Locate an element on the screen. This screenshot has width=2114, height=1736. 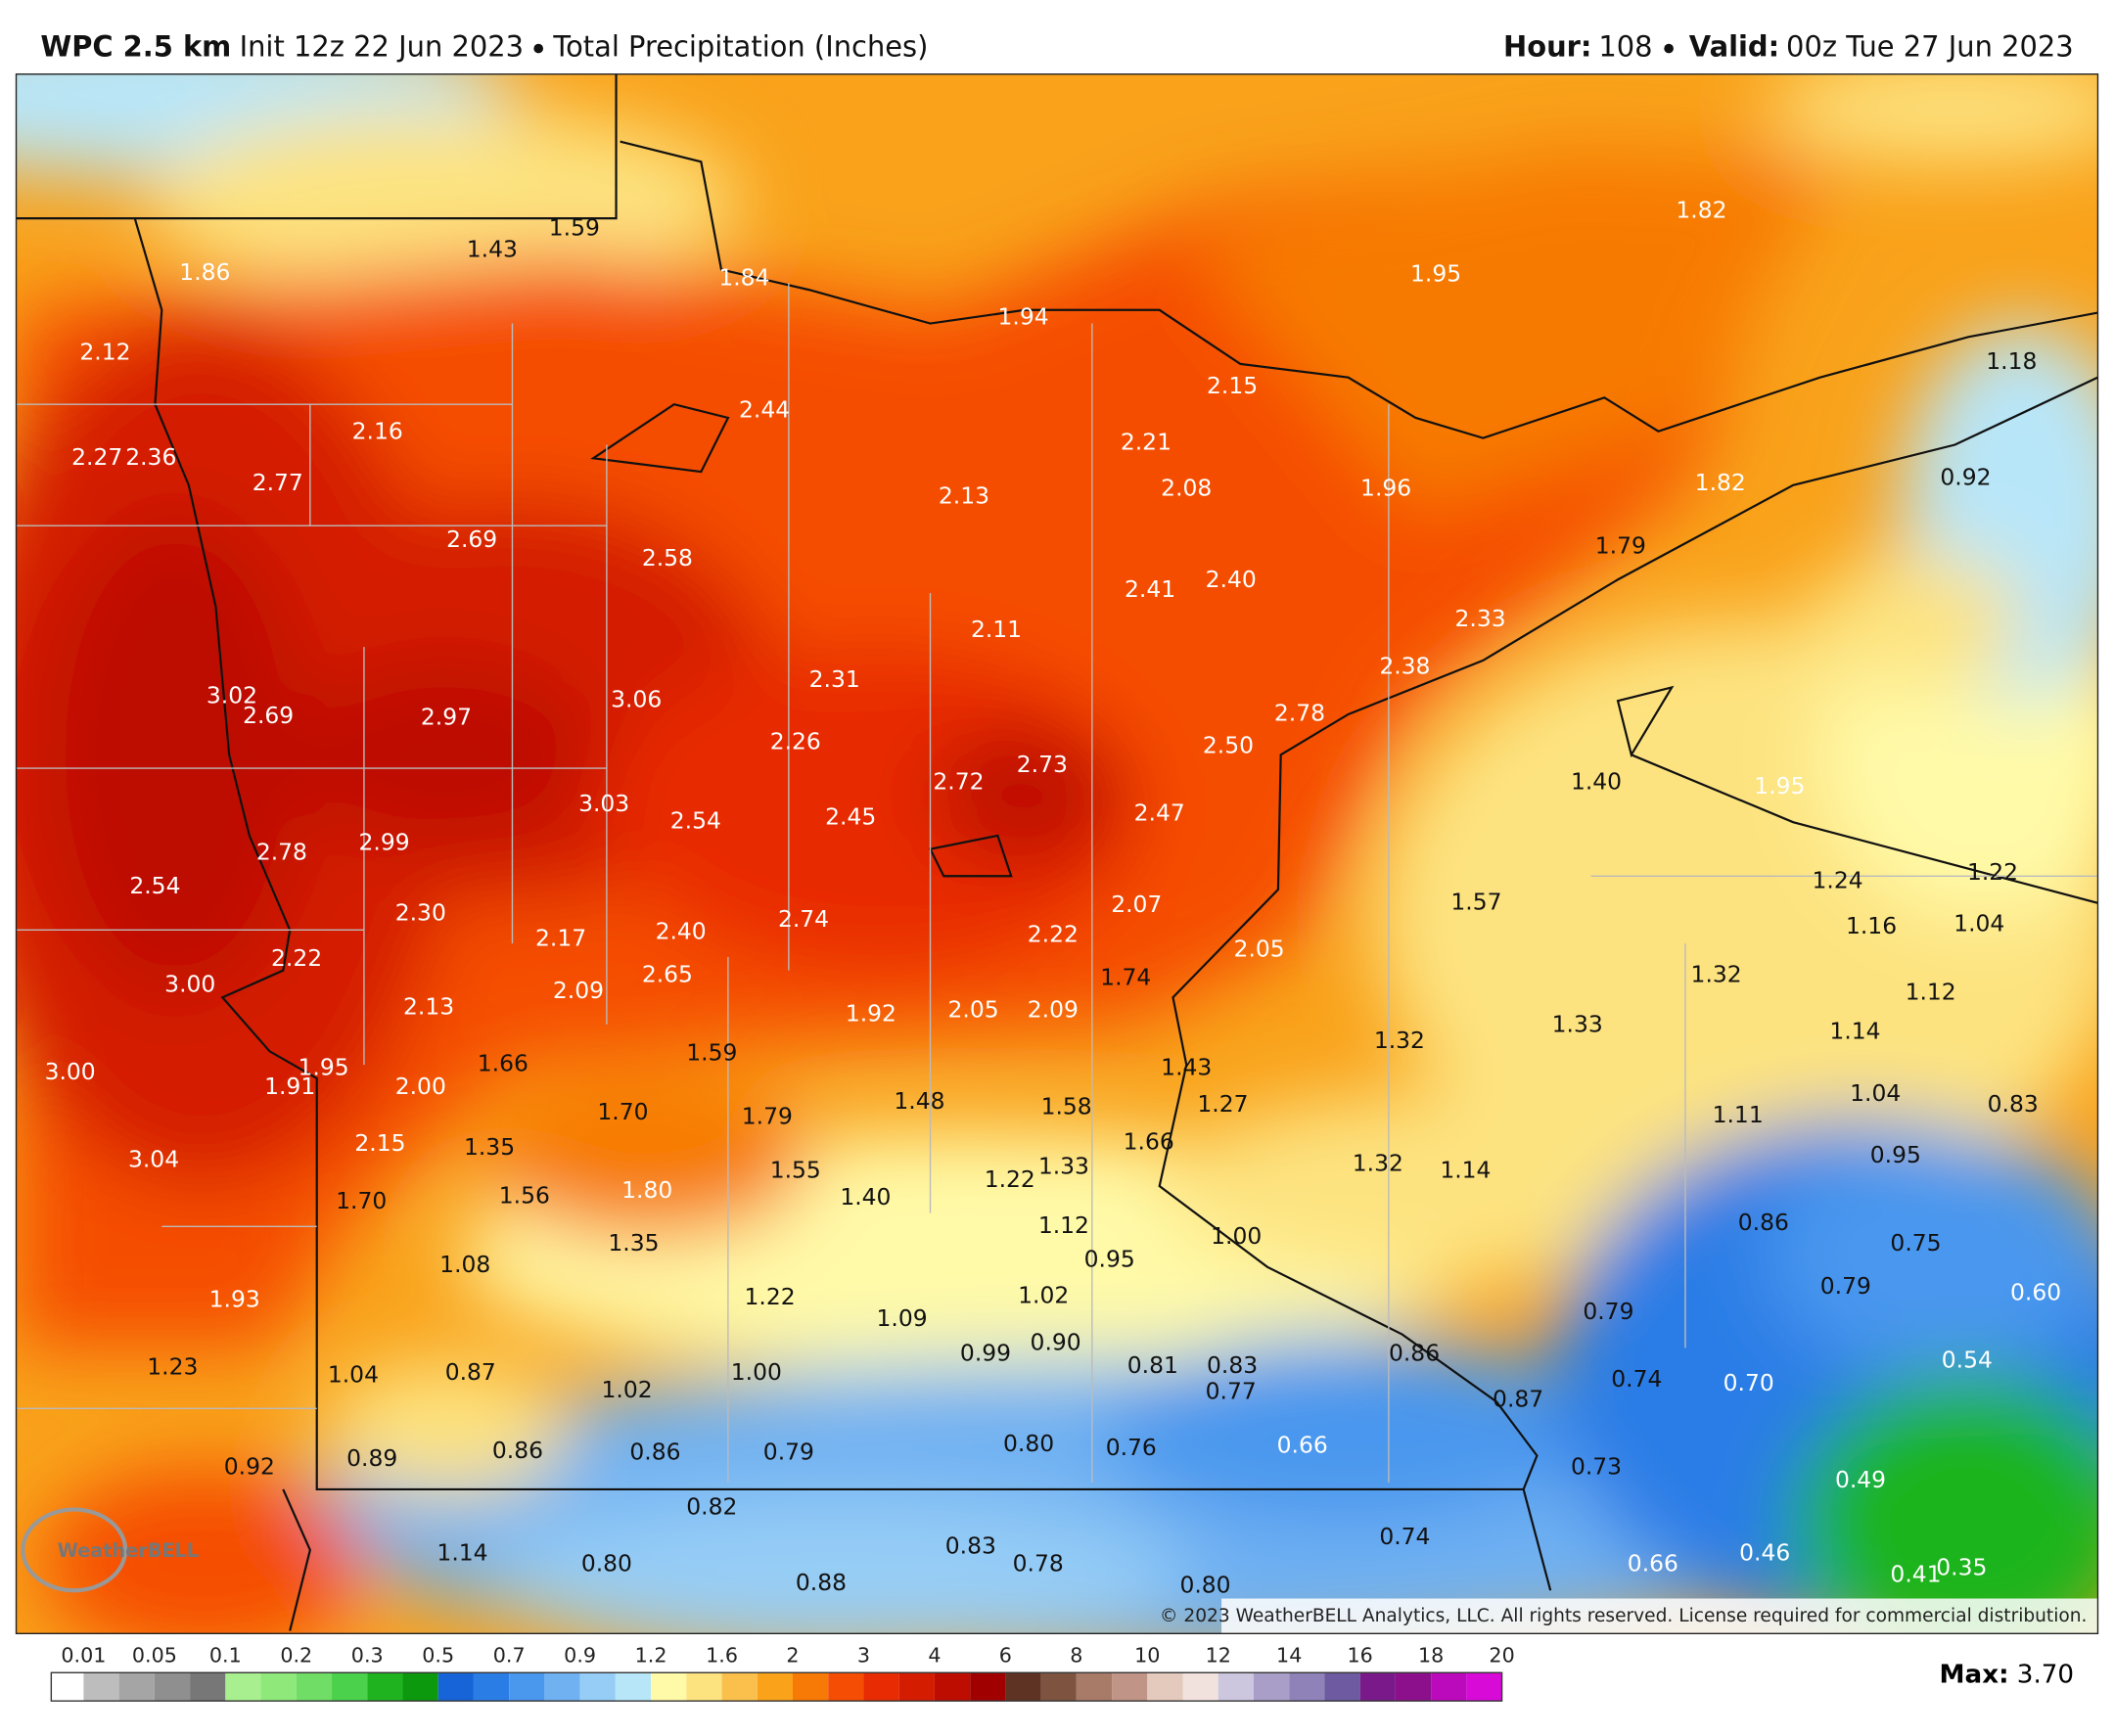
precip-value: 0.88 is located at coordinates (821, 1583).